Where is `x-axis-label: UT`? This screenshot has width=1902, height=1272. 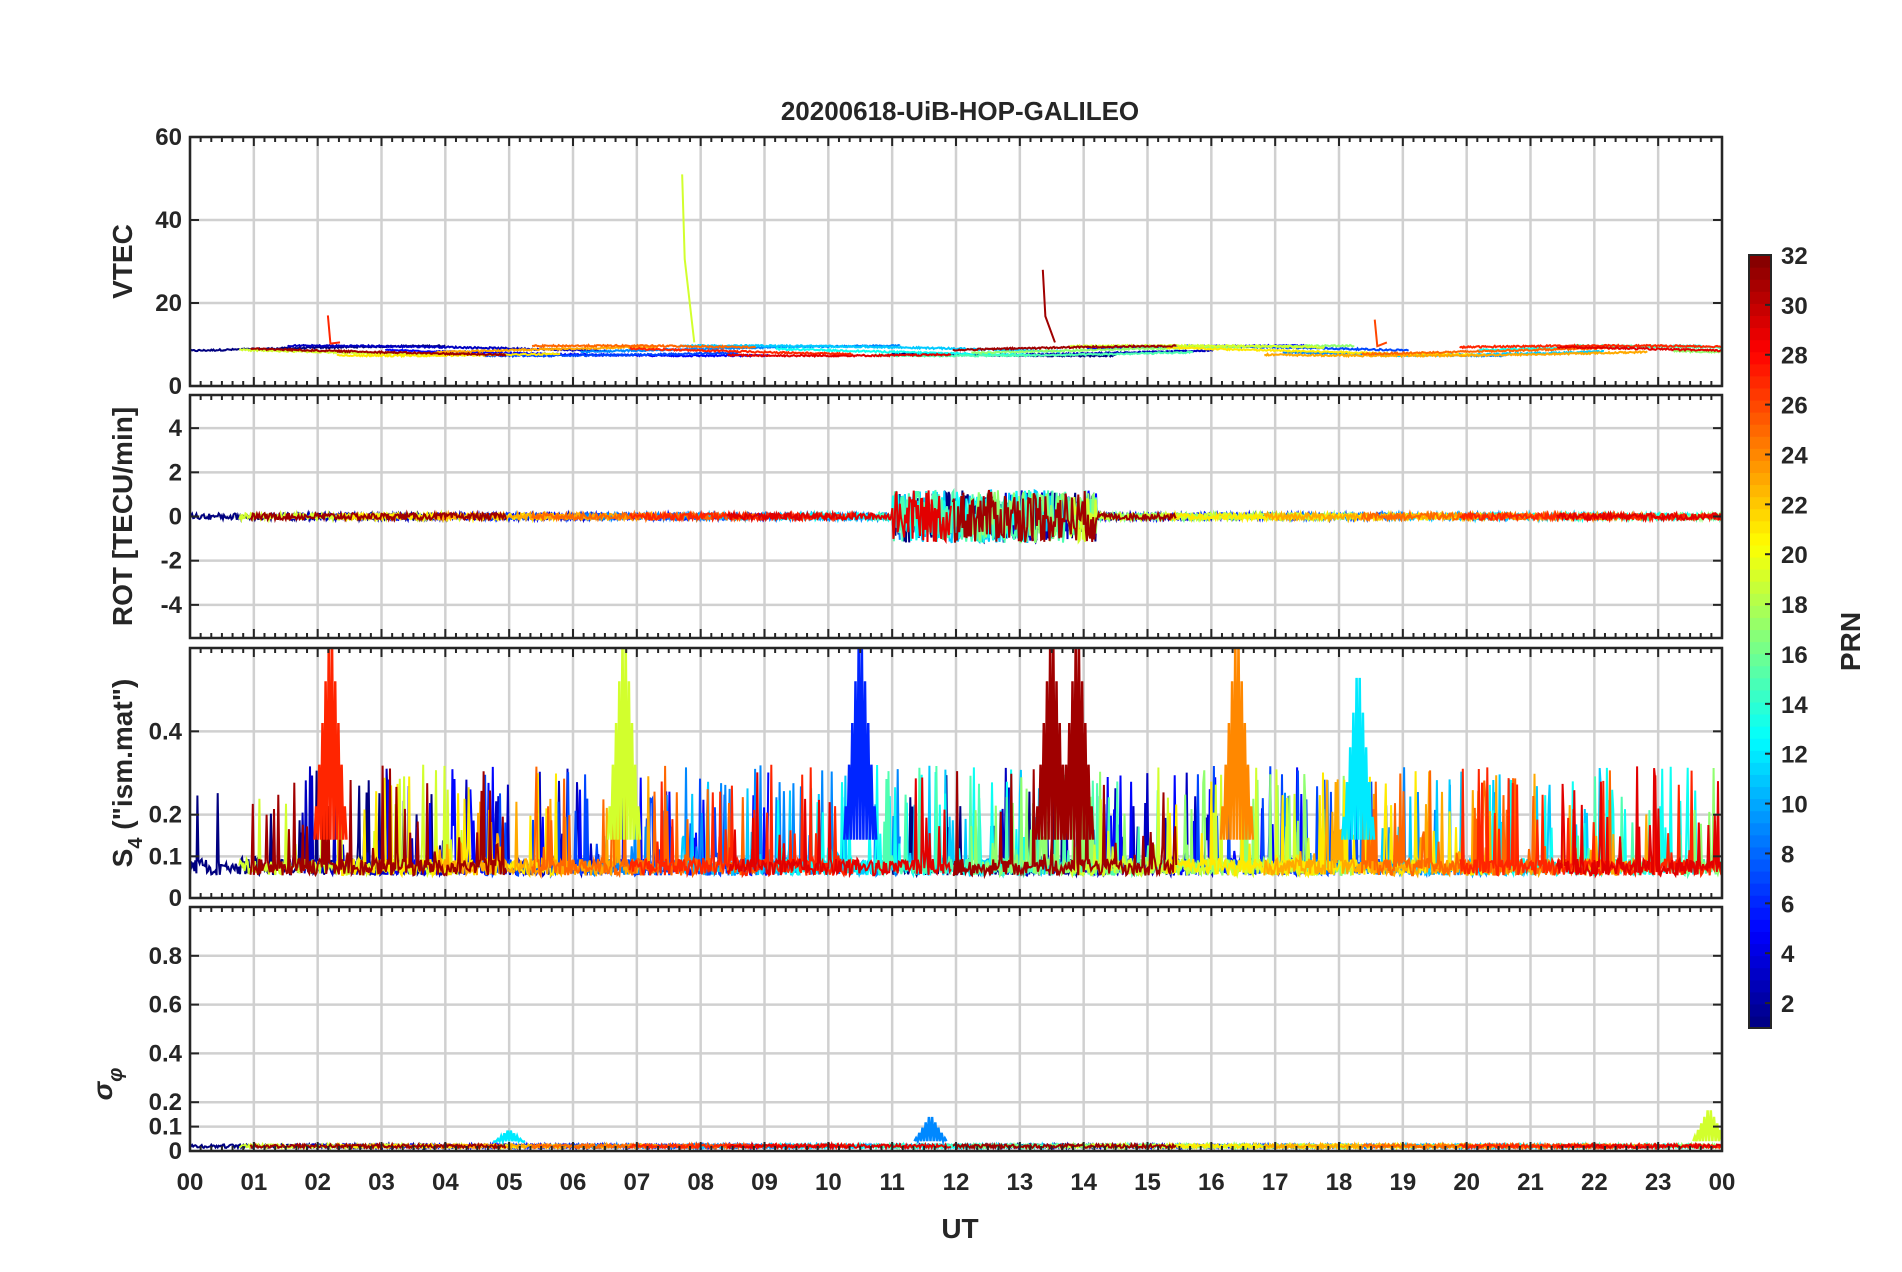
x-axis-label: UT is located at coordinates (959, 1228).